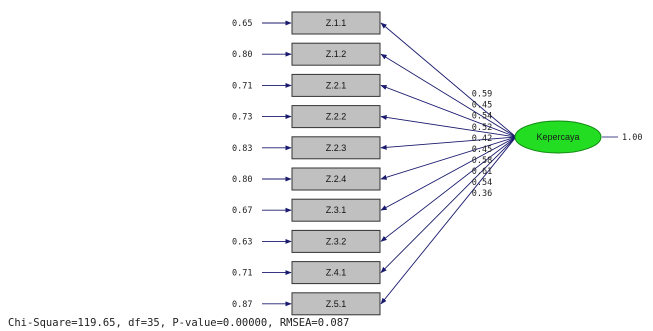  I want to click on indicator-label: Z.4.1, so click(336, 273).